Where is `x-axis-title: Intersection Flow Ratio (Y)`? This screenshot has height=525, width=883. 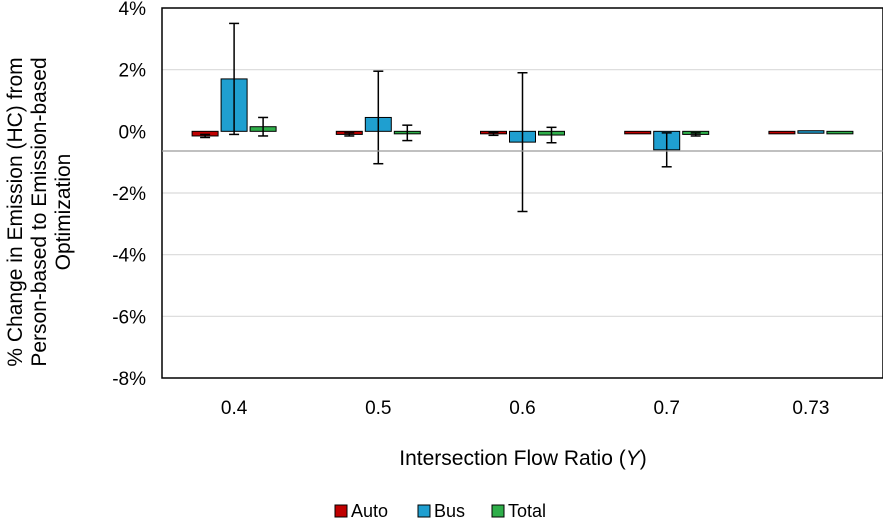
x-axis-title: Intersection Flow Ratio (Y) is located at coordinates (522, 458).